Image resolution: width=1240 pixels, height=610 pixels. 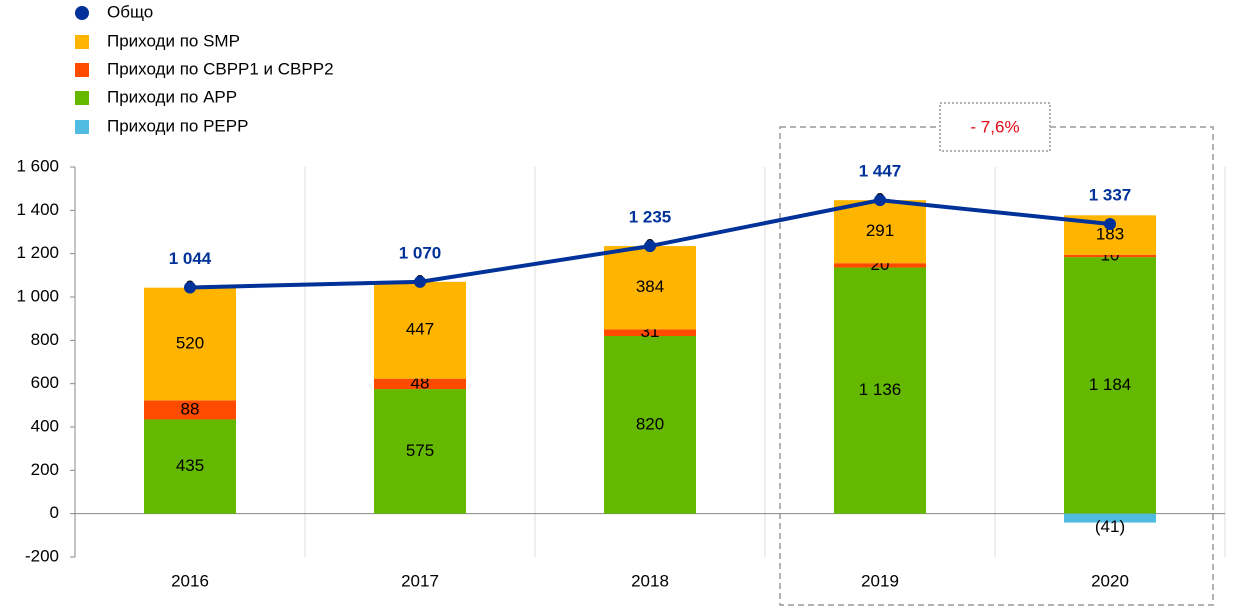 I want to click on x-tick-label: 2020, so click(x=1110, y=580).